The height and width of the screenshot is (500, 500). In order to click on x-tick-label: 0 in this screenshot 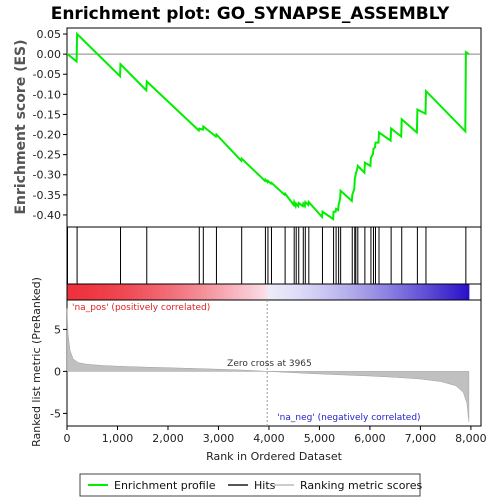, I will do `click(67, 438)`.